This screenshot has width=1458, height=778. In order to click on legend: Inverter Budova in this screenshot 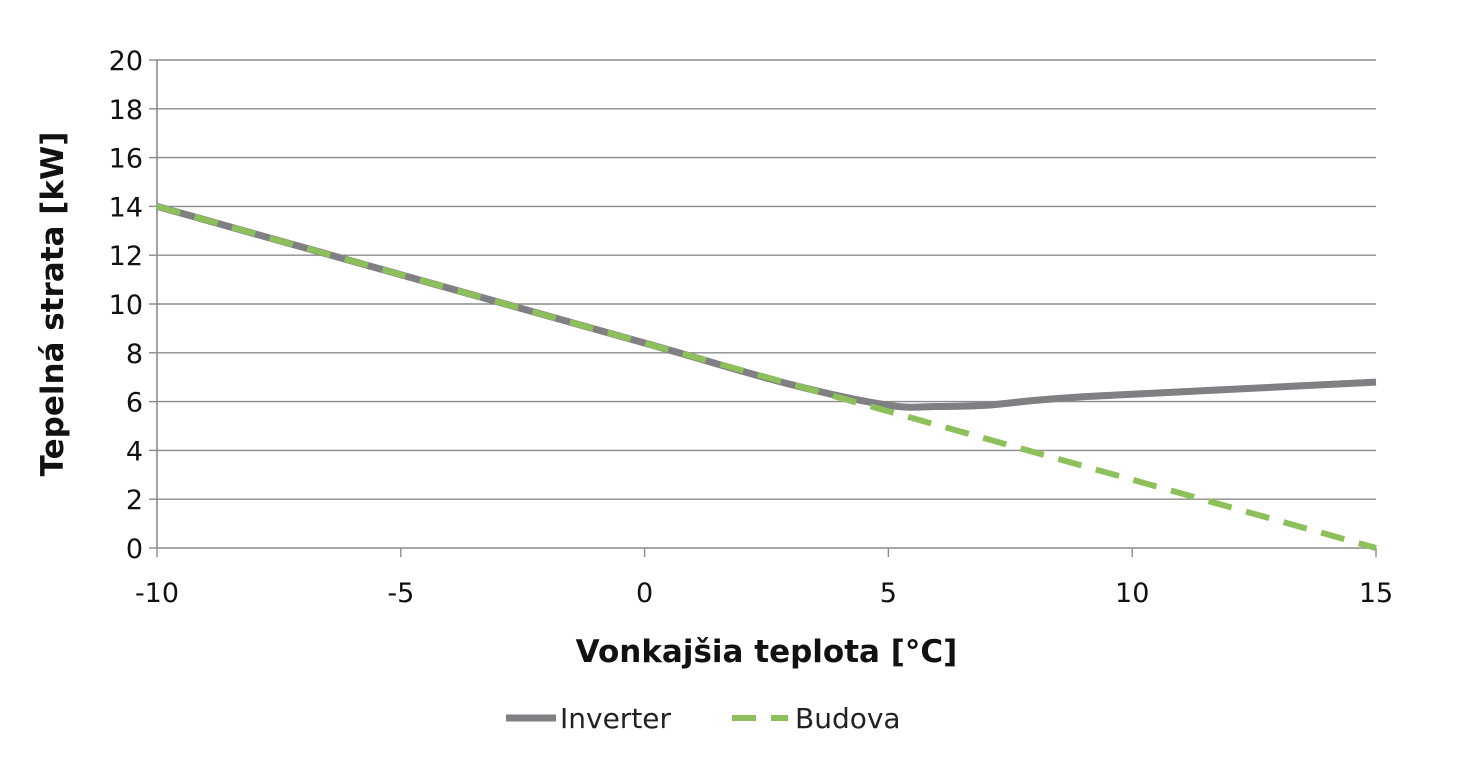, I will do `click(703, 718)`.